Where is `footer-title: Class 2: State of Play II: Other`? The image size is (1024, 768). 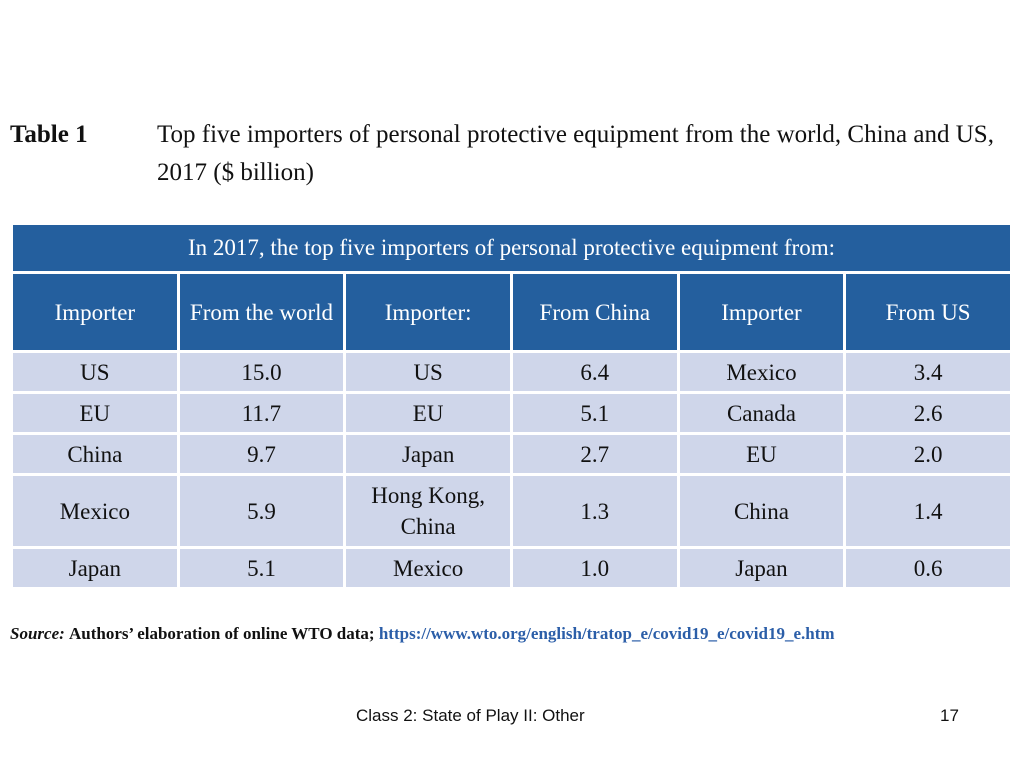
footer-title: Class 2: State of Play II: Other is located at coordinates (470, 715).